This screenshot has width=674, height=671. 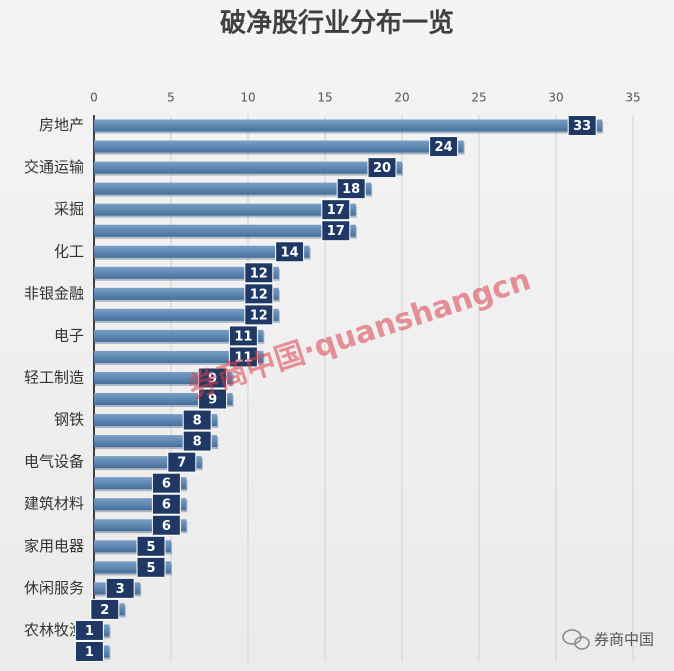 I want to click on data-label: 14, so click(x=290, y=252).